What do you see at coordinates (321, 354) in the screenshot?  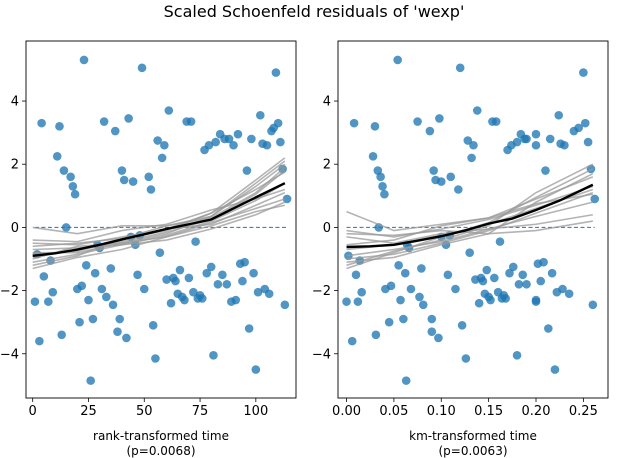 I see `y-tick-label: −4` at bounding box center [321, 354].